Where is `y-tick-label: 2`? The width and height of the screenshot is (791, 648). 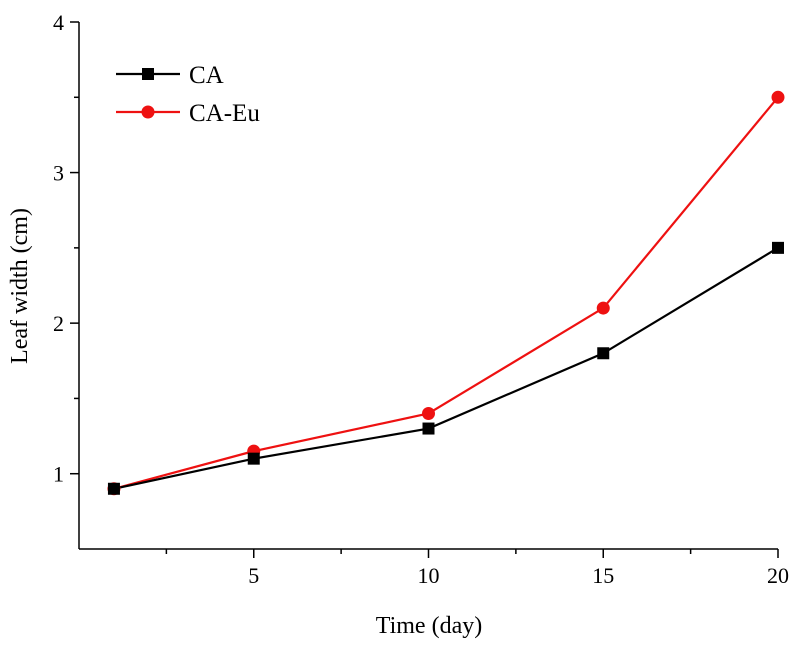 y-tick-label: 2 is located at coordinates (58, 323).